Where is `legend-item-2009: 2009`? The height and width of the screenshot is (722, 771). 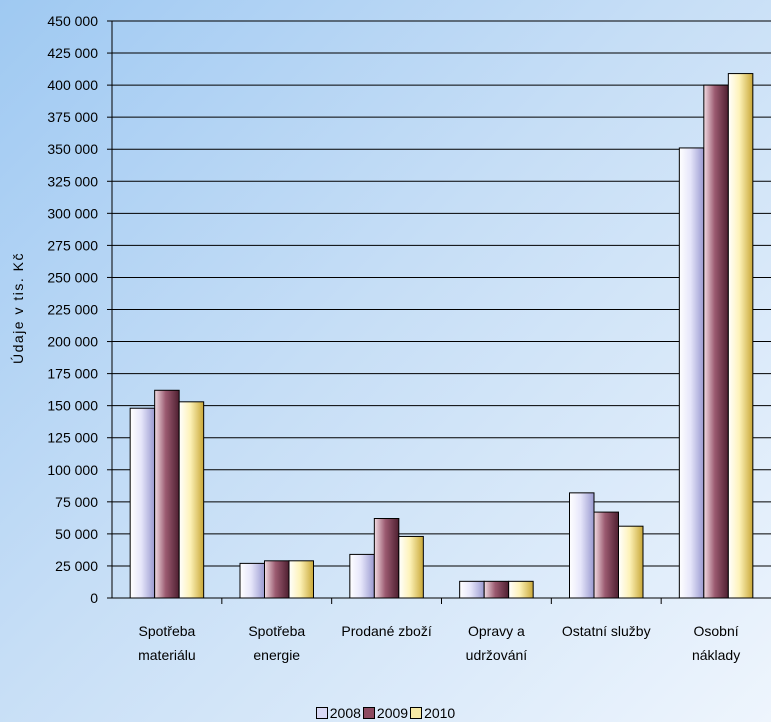
legend-item-2009: 2009 is located at coordinates (385, 713).